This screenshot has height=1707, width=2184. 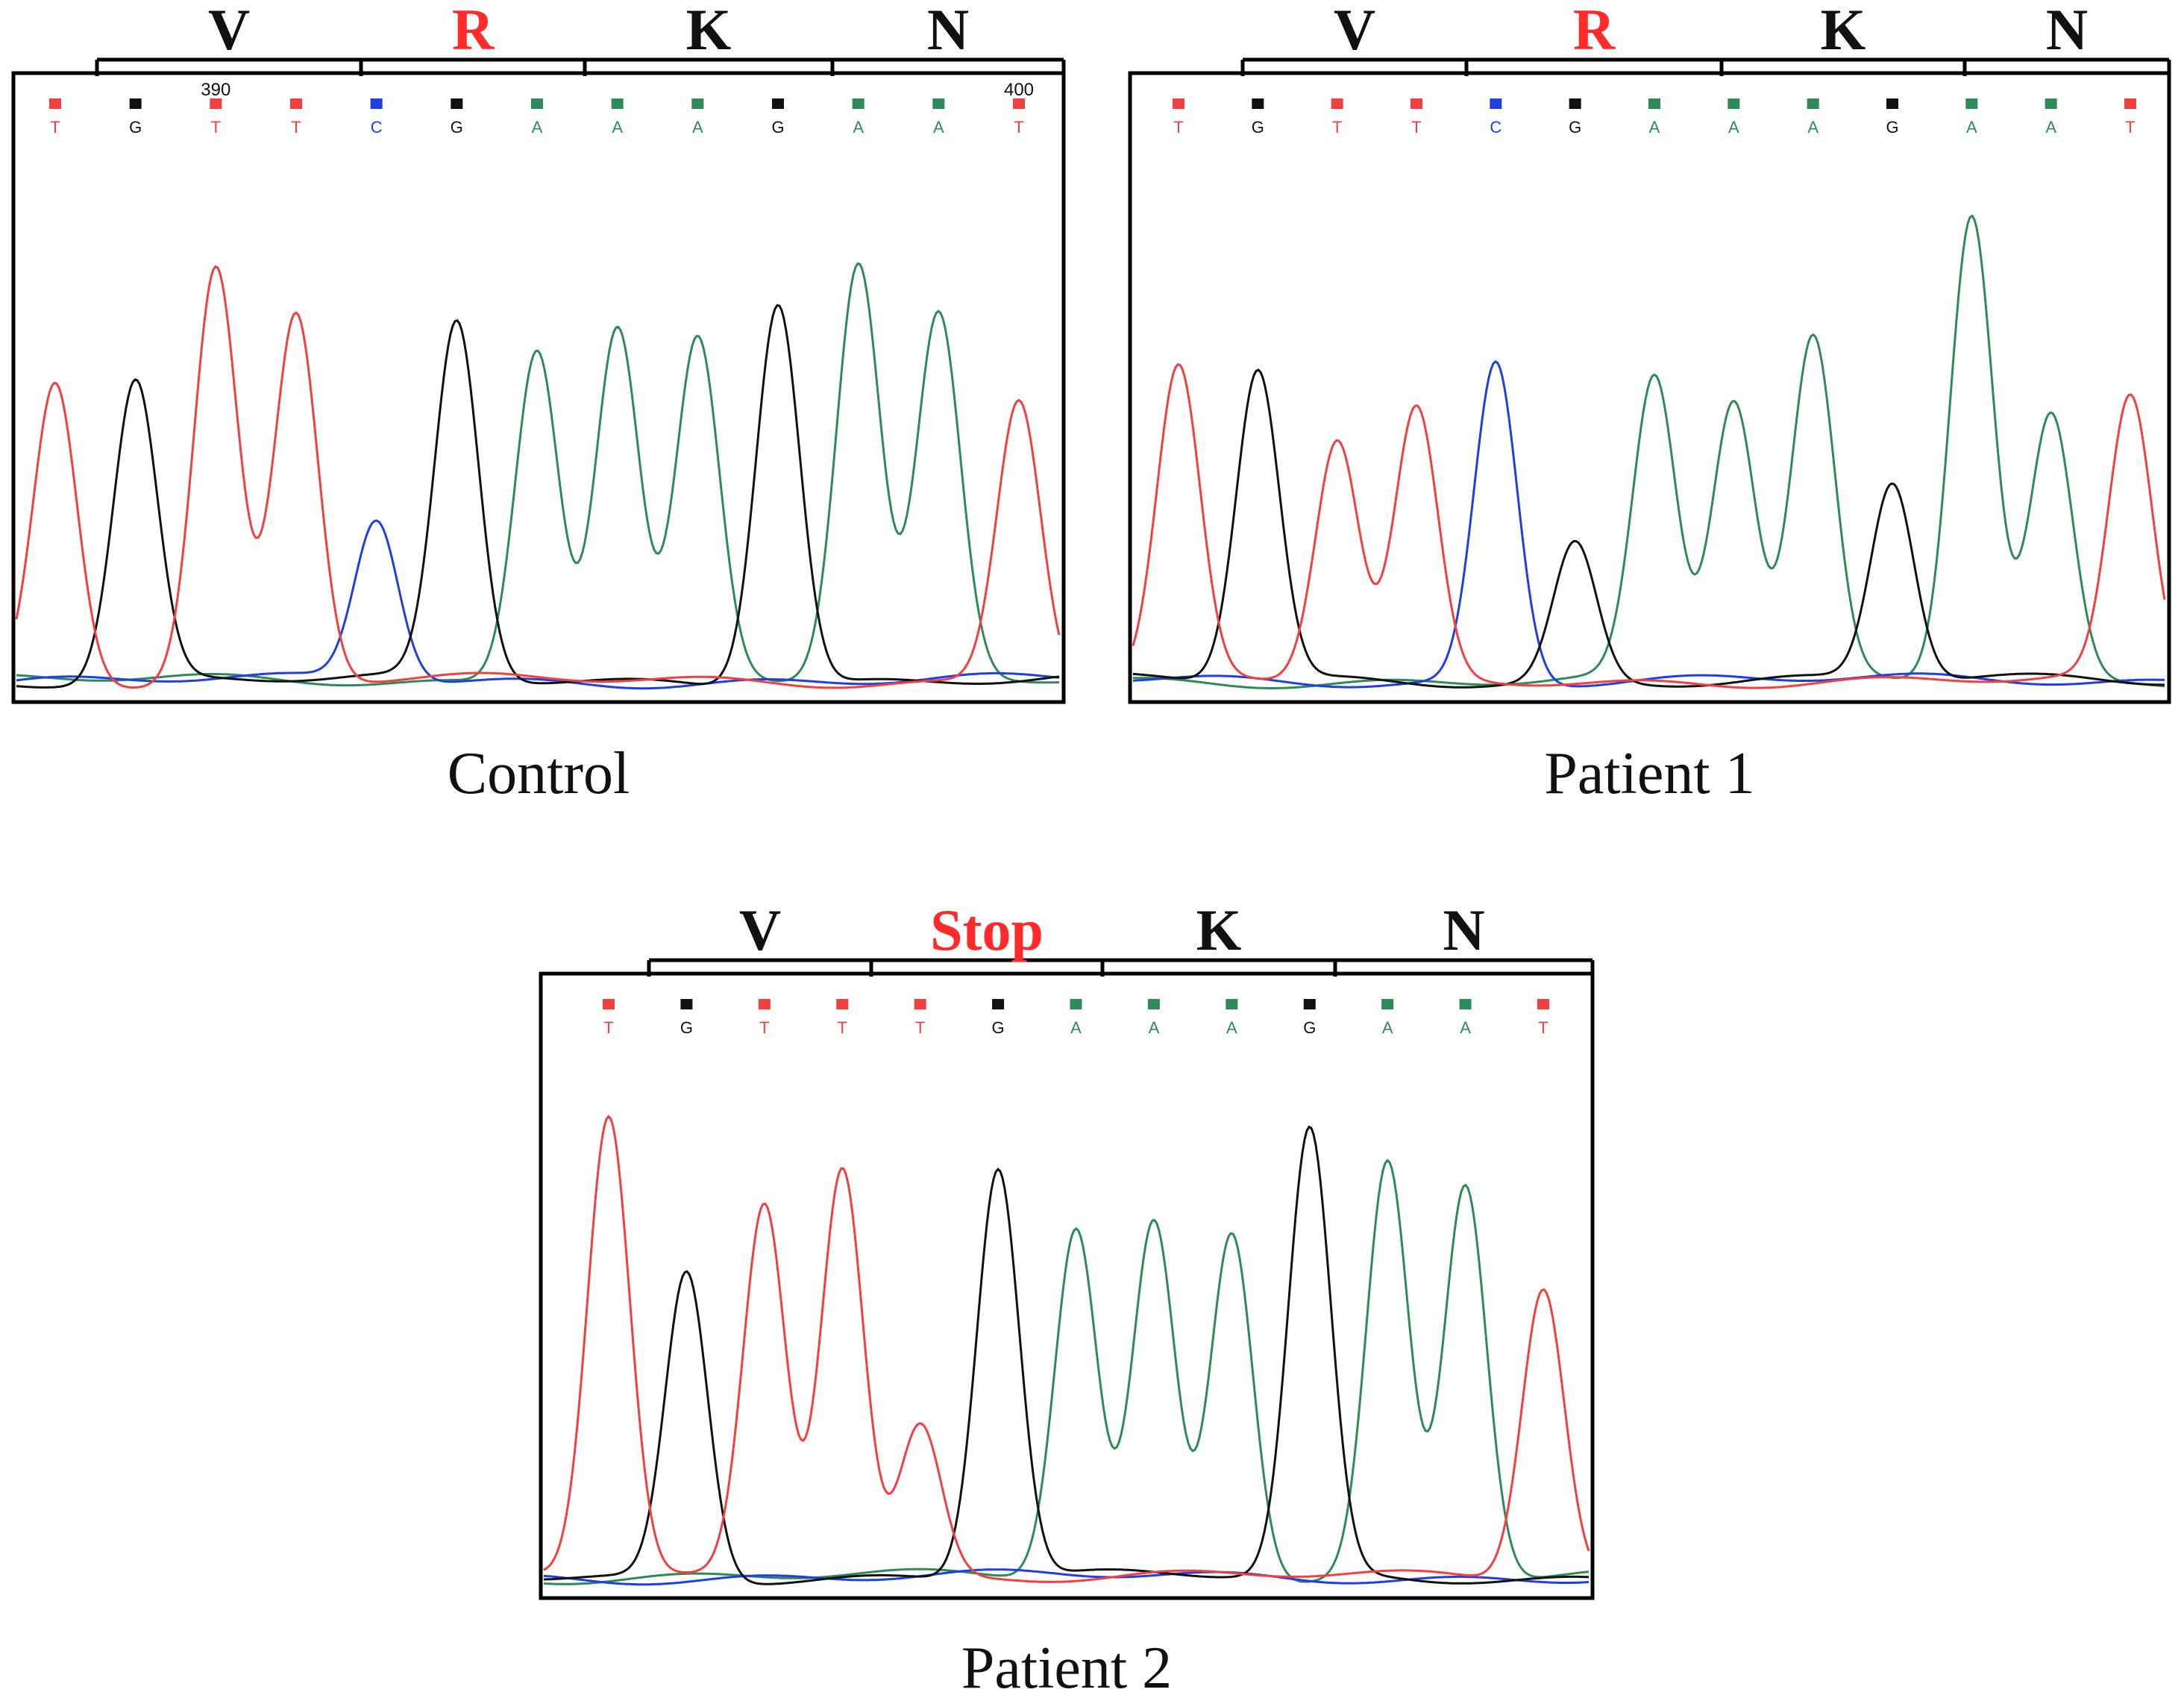 I want to click on panel-caption: Control, so click(x=539, y=773).